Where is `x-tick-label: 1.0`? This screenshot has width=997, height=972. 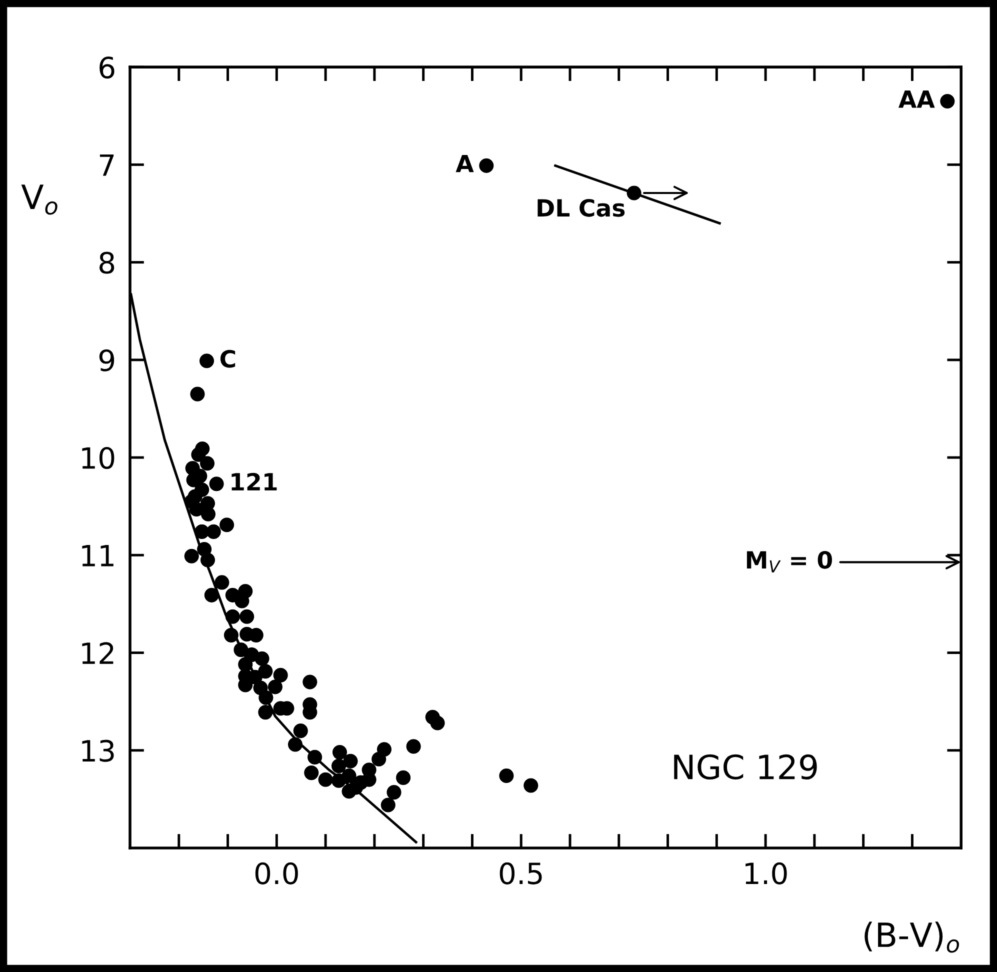 x-tick-label: 1.0 is located at coordinates (766, 873).